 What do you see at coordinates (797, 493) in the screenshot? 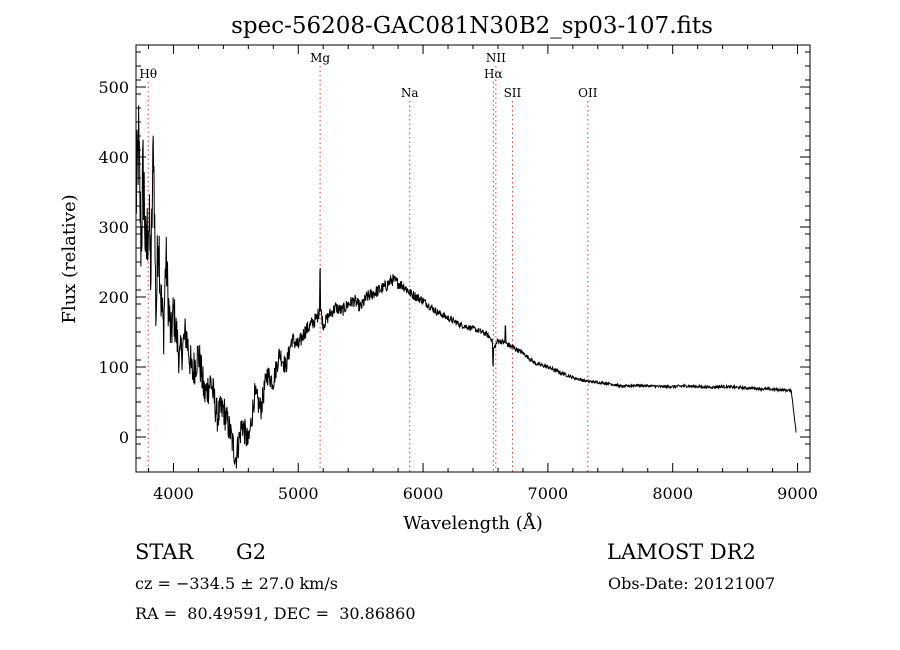
I see `x-tick-label: 9000` at bounding box center [797, 493].